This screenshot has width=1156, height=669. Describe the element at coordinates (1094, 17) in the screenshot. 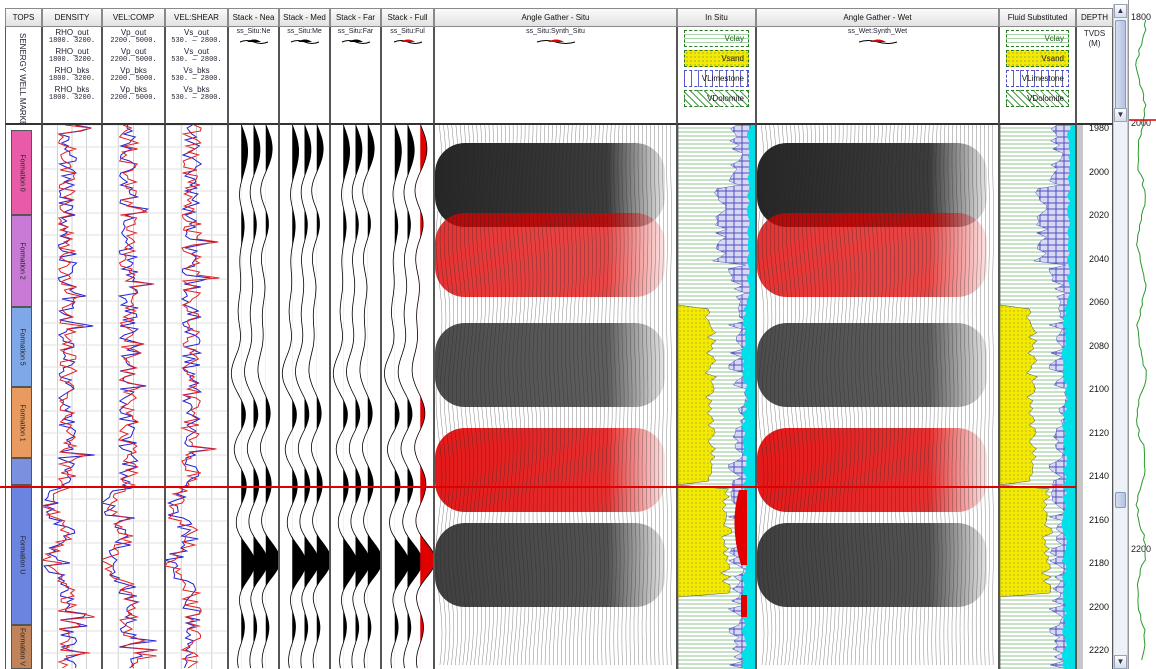

I see `header-depth: DEPTH` at that location.